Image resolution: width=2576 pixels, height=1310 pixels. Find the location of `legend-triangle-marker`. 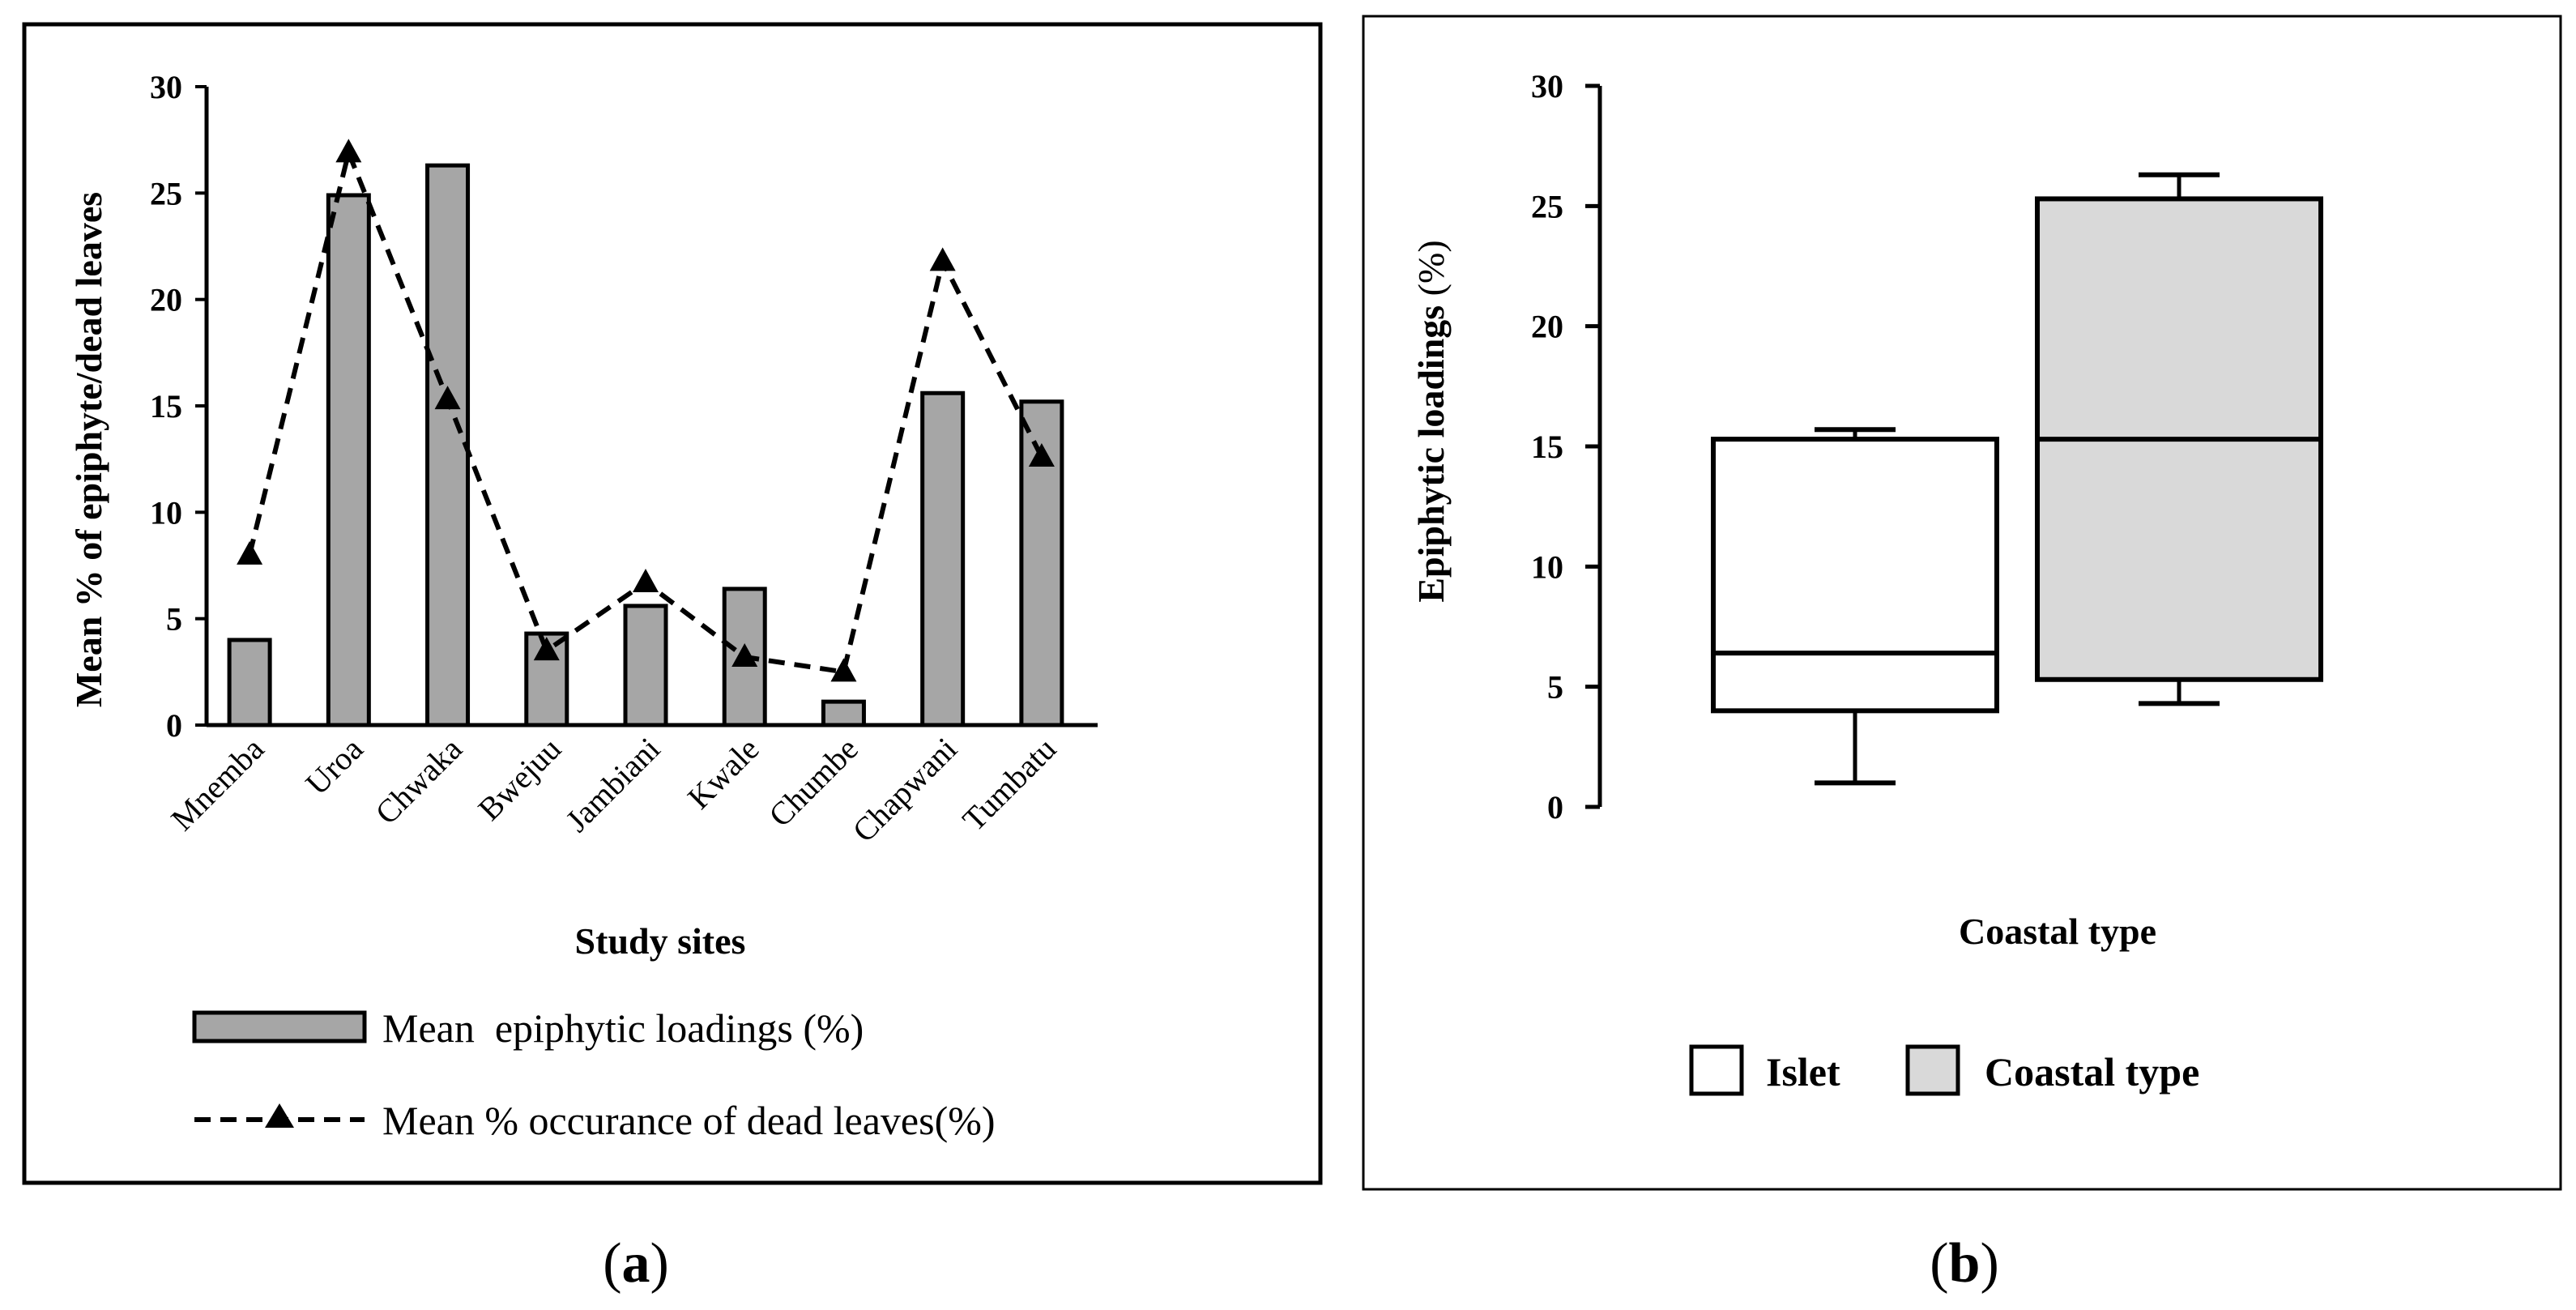

legend-triangle-marker is located at coordinates (280, 1115).